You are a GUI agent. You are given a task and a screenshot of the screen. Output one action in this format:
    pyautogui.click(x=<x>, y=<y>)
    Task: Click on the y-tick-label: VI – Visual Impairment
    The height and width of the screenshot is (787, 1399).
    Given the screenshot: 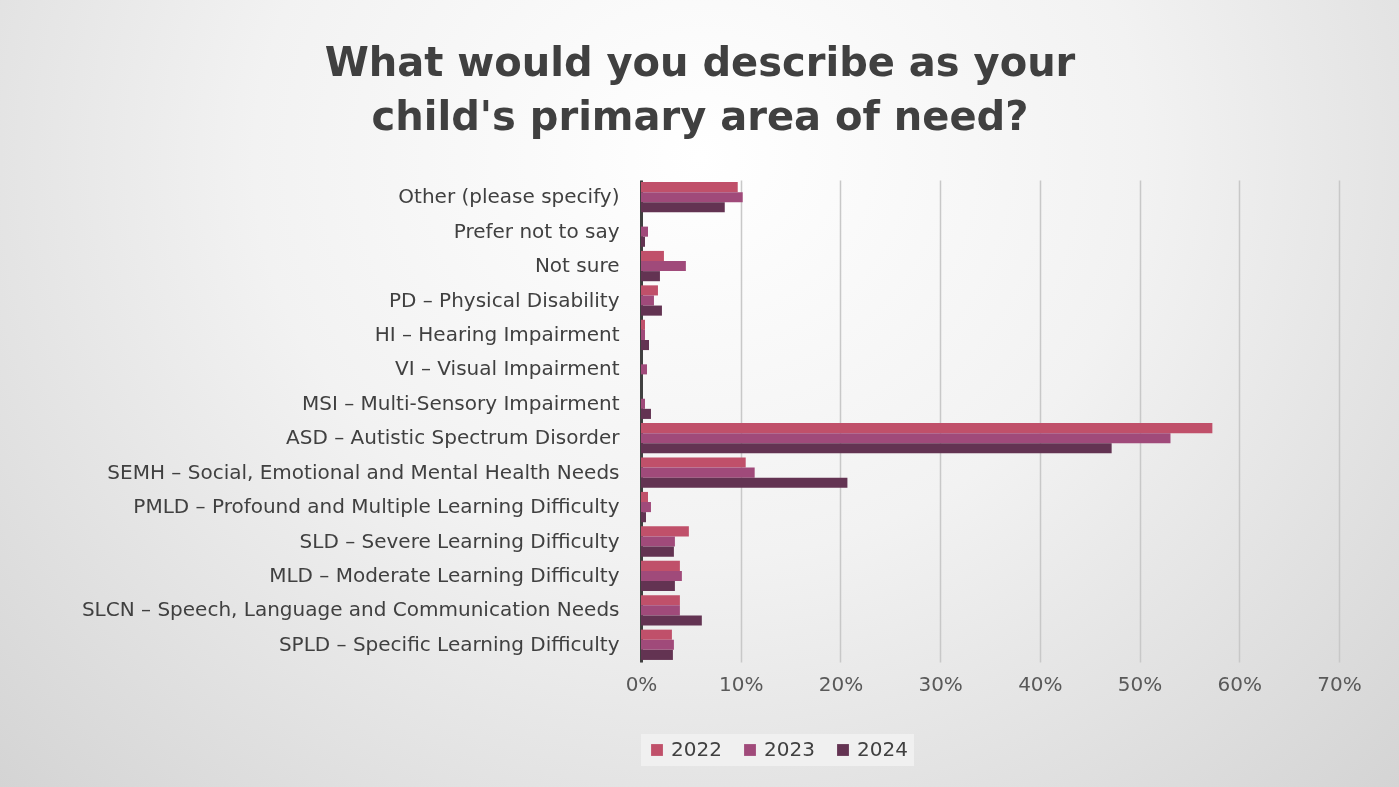 What is the action you would take?
    pyautogui.click(x=507, y=368)
    